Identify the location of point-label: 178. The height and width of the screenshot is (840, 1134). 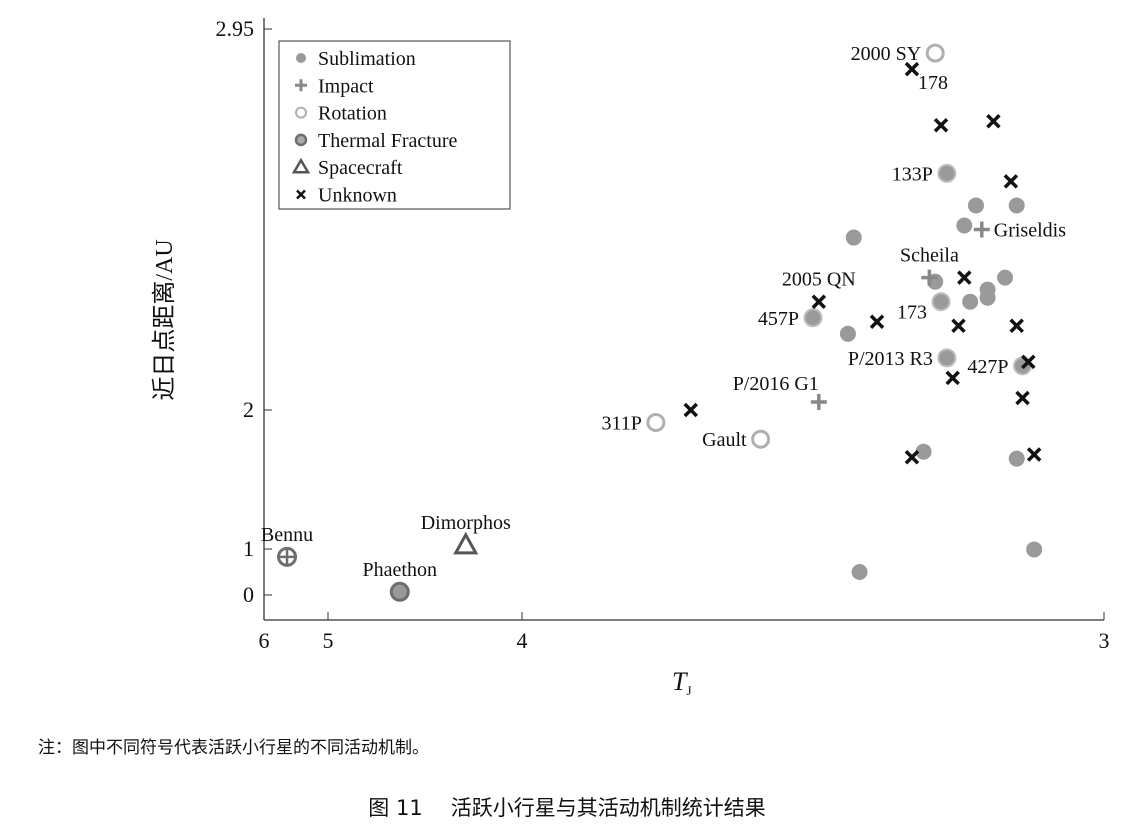
(933, 83).